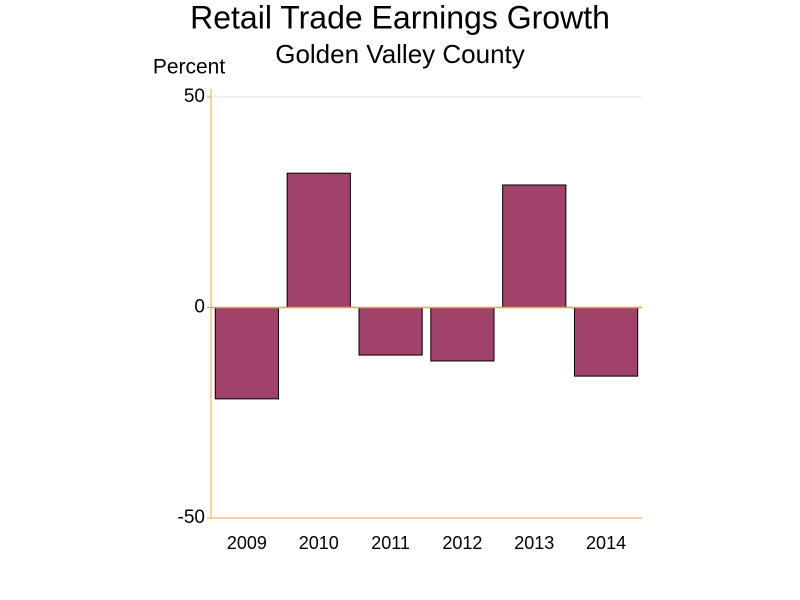 The width and height of the screenshot is (800, 600). Describe the element at coordinates (534, 543) in the screenshot. I see `x-tick-label: 2013` at that location.